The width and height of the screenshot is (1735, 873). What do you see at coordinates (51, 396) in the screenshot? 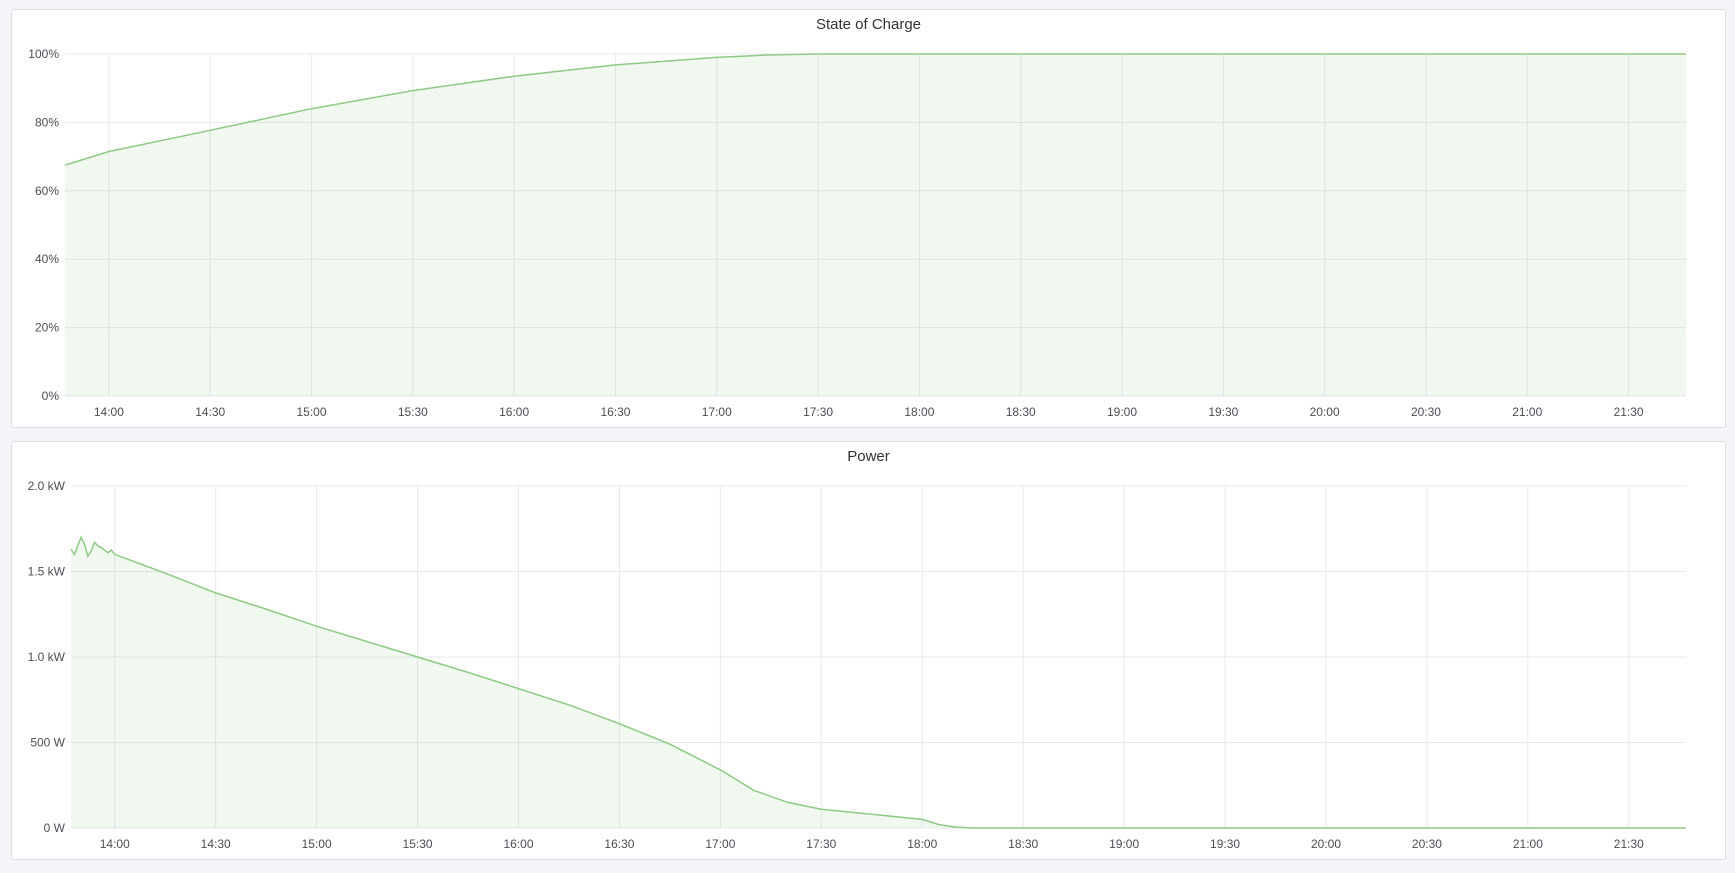
I see `y-tick-label: 0%` at bounding box center [51, 396].